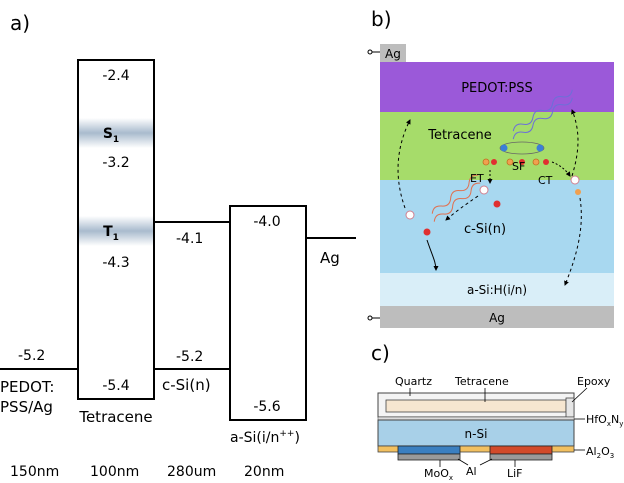 This screenshot has width=624, height=483. I want to click on hole-csi-right, so click(575, 180).